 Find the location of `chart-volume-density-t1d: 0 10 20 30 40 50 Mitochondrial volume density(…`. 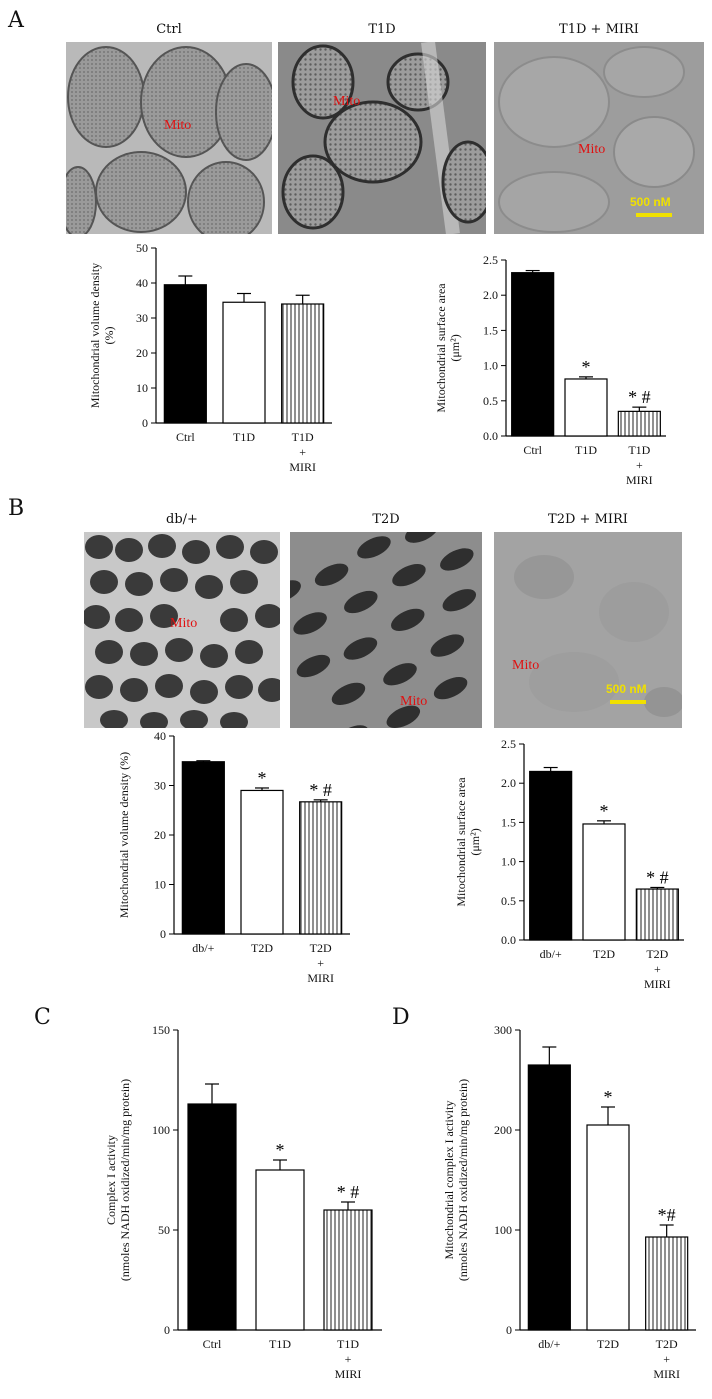

chart-volume-density-t1d: 0 10 20 30 40 50 Mitochondrial volume density(… is located at coordinates (211, 357).